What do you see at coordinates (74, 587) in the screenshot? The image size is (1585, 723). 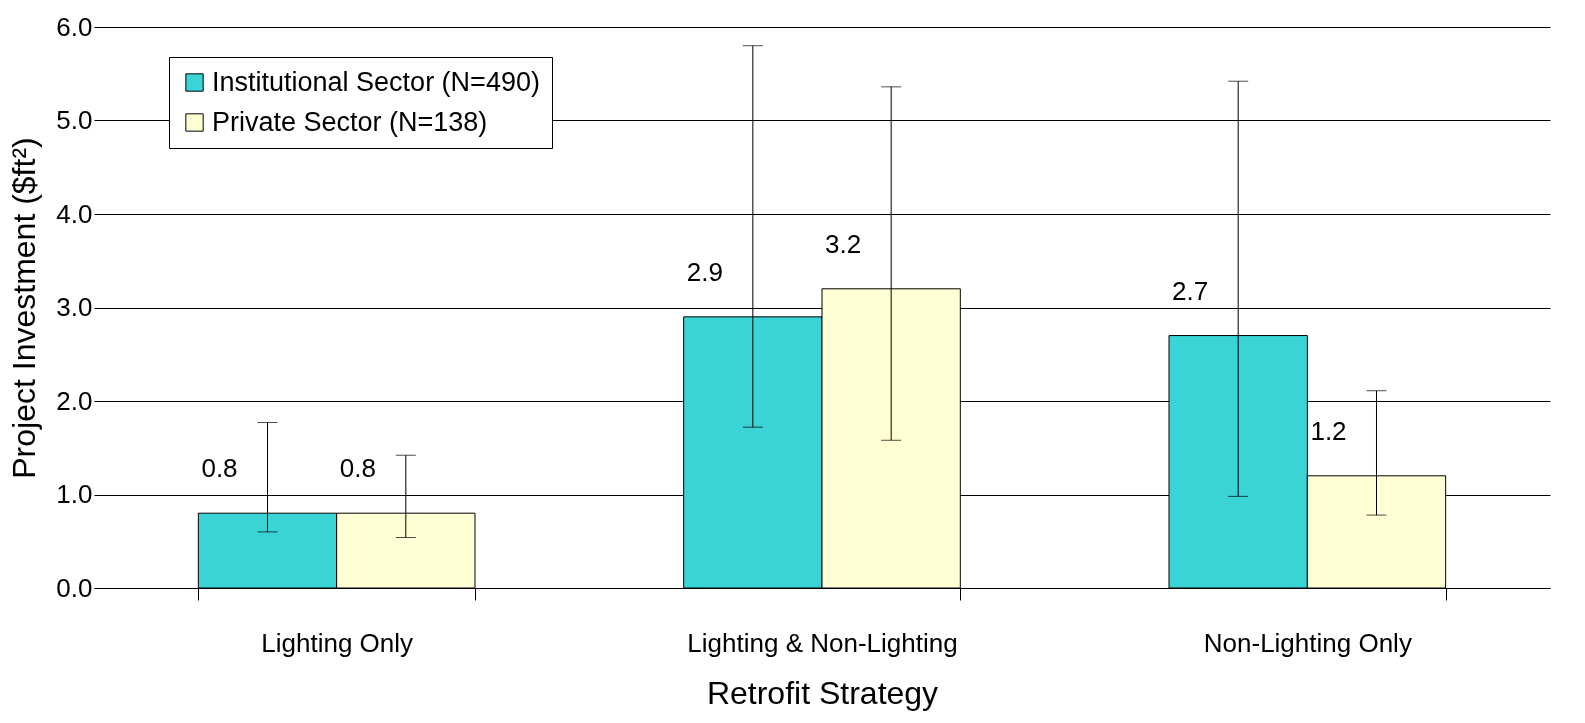 I see `y-tick-label: 0.0` at bounding box center [74, 587].